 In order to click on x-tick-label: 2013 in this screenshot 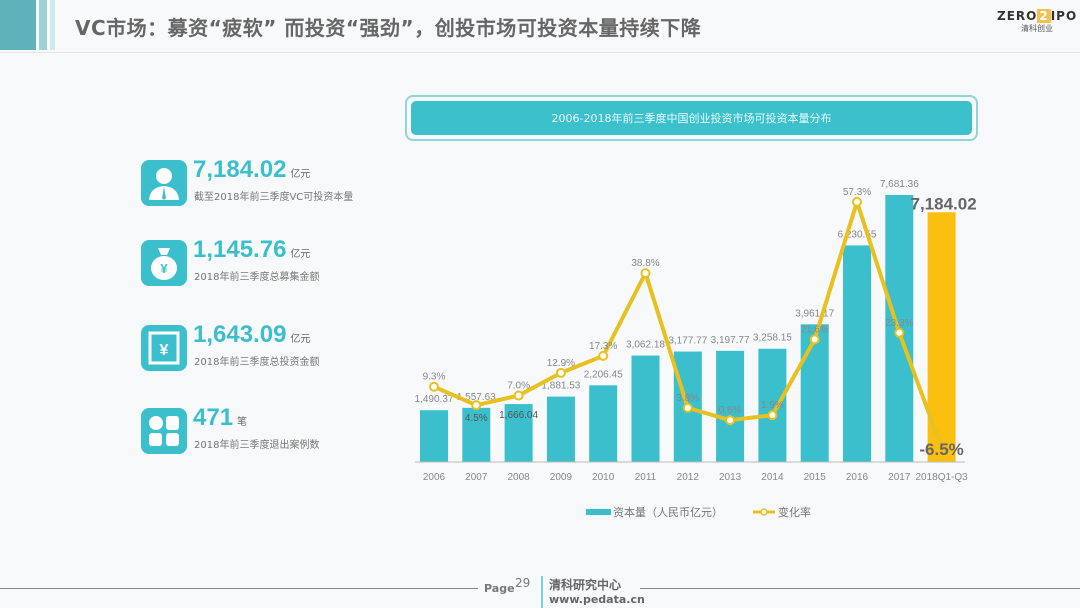, I will do `click(730, 477)`.